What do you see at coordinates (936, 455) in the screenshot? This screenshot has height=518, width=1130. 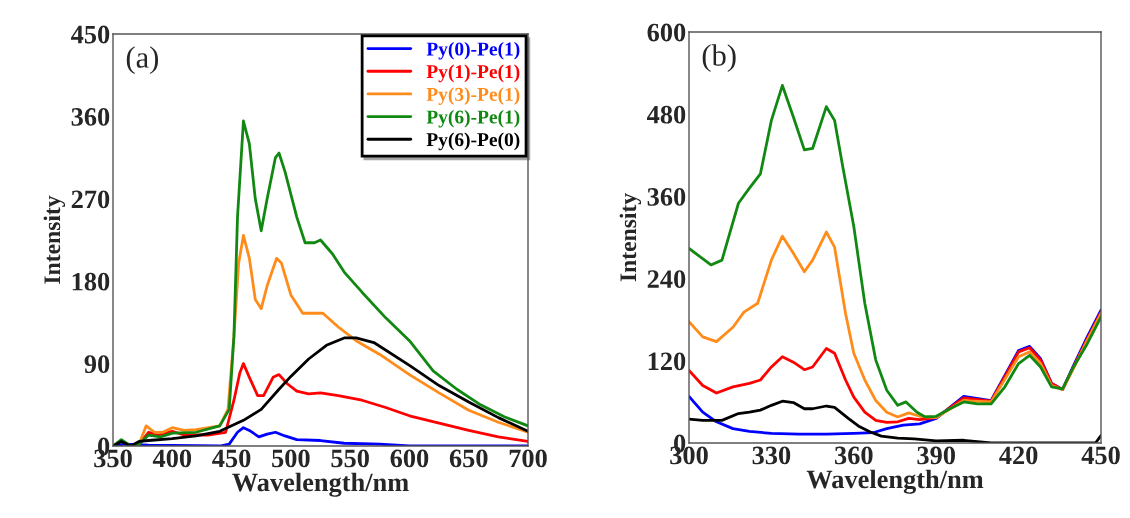 I see `x-tick-label: 390` at bounding box center [936, 455].